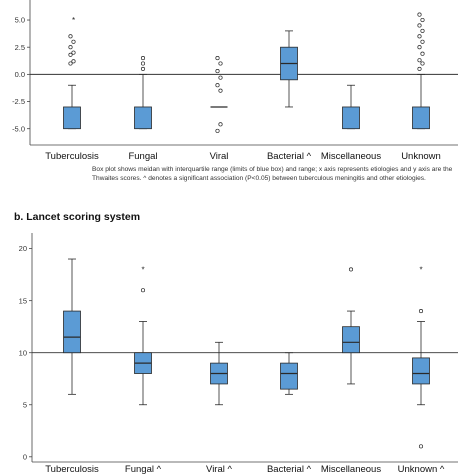 This screenshot has width=474, height=474. Describe the element at coordinates (20, 47) in the screenshot. I see `y-tick-label: 2.5` at that location.